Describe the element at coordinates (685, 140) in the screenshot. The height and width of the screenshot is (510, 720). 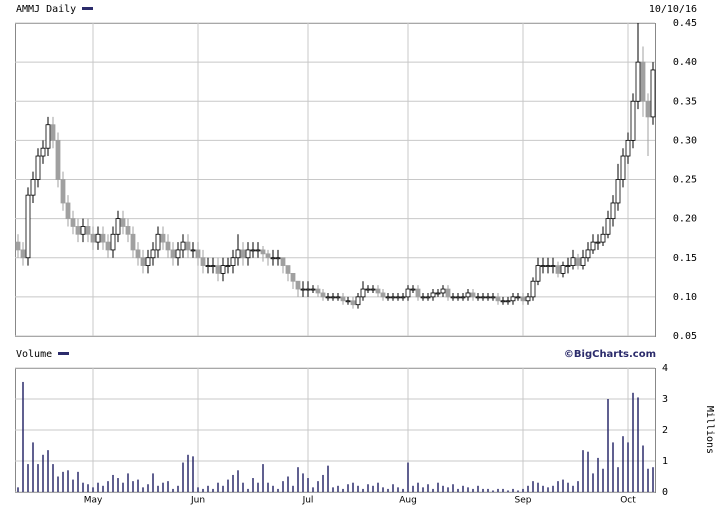
I see `y-tick-label: 0.30` at that location.